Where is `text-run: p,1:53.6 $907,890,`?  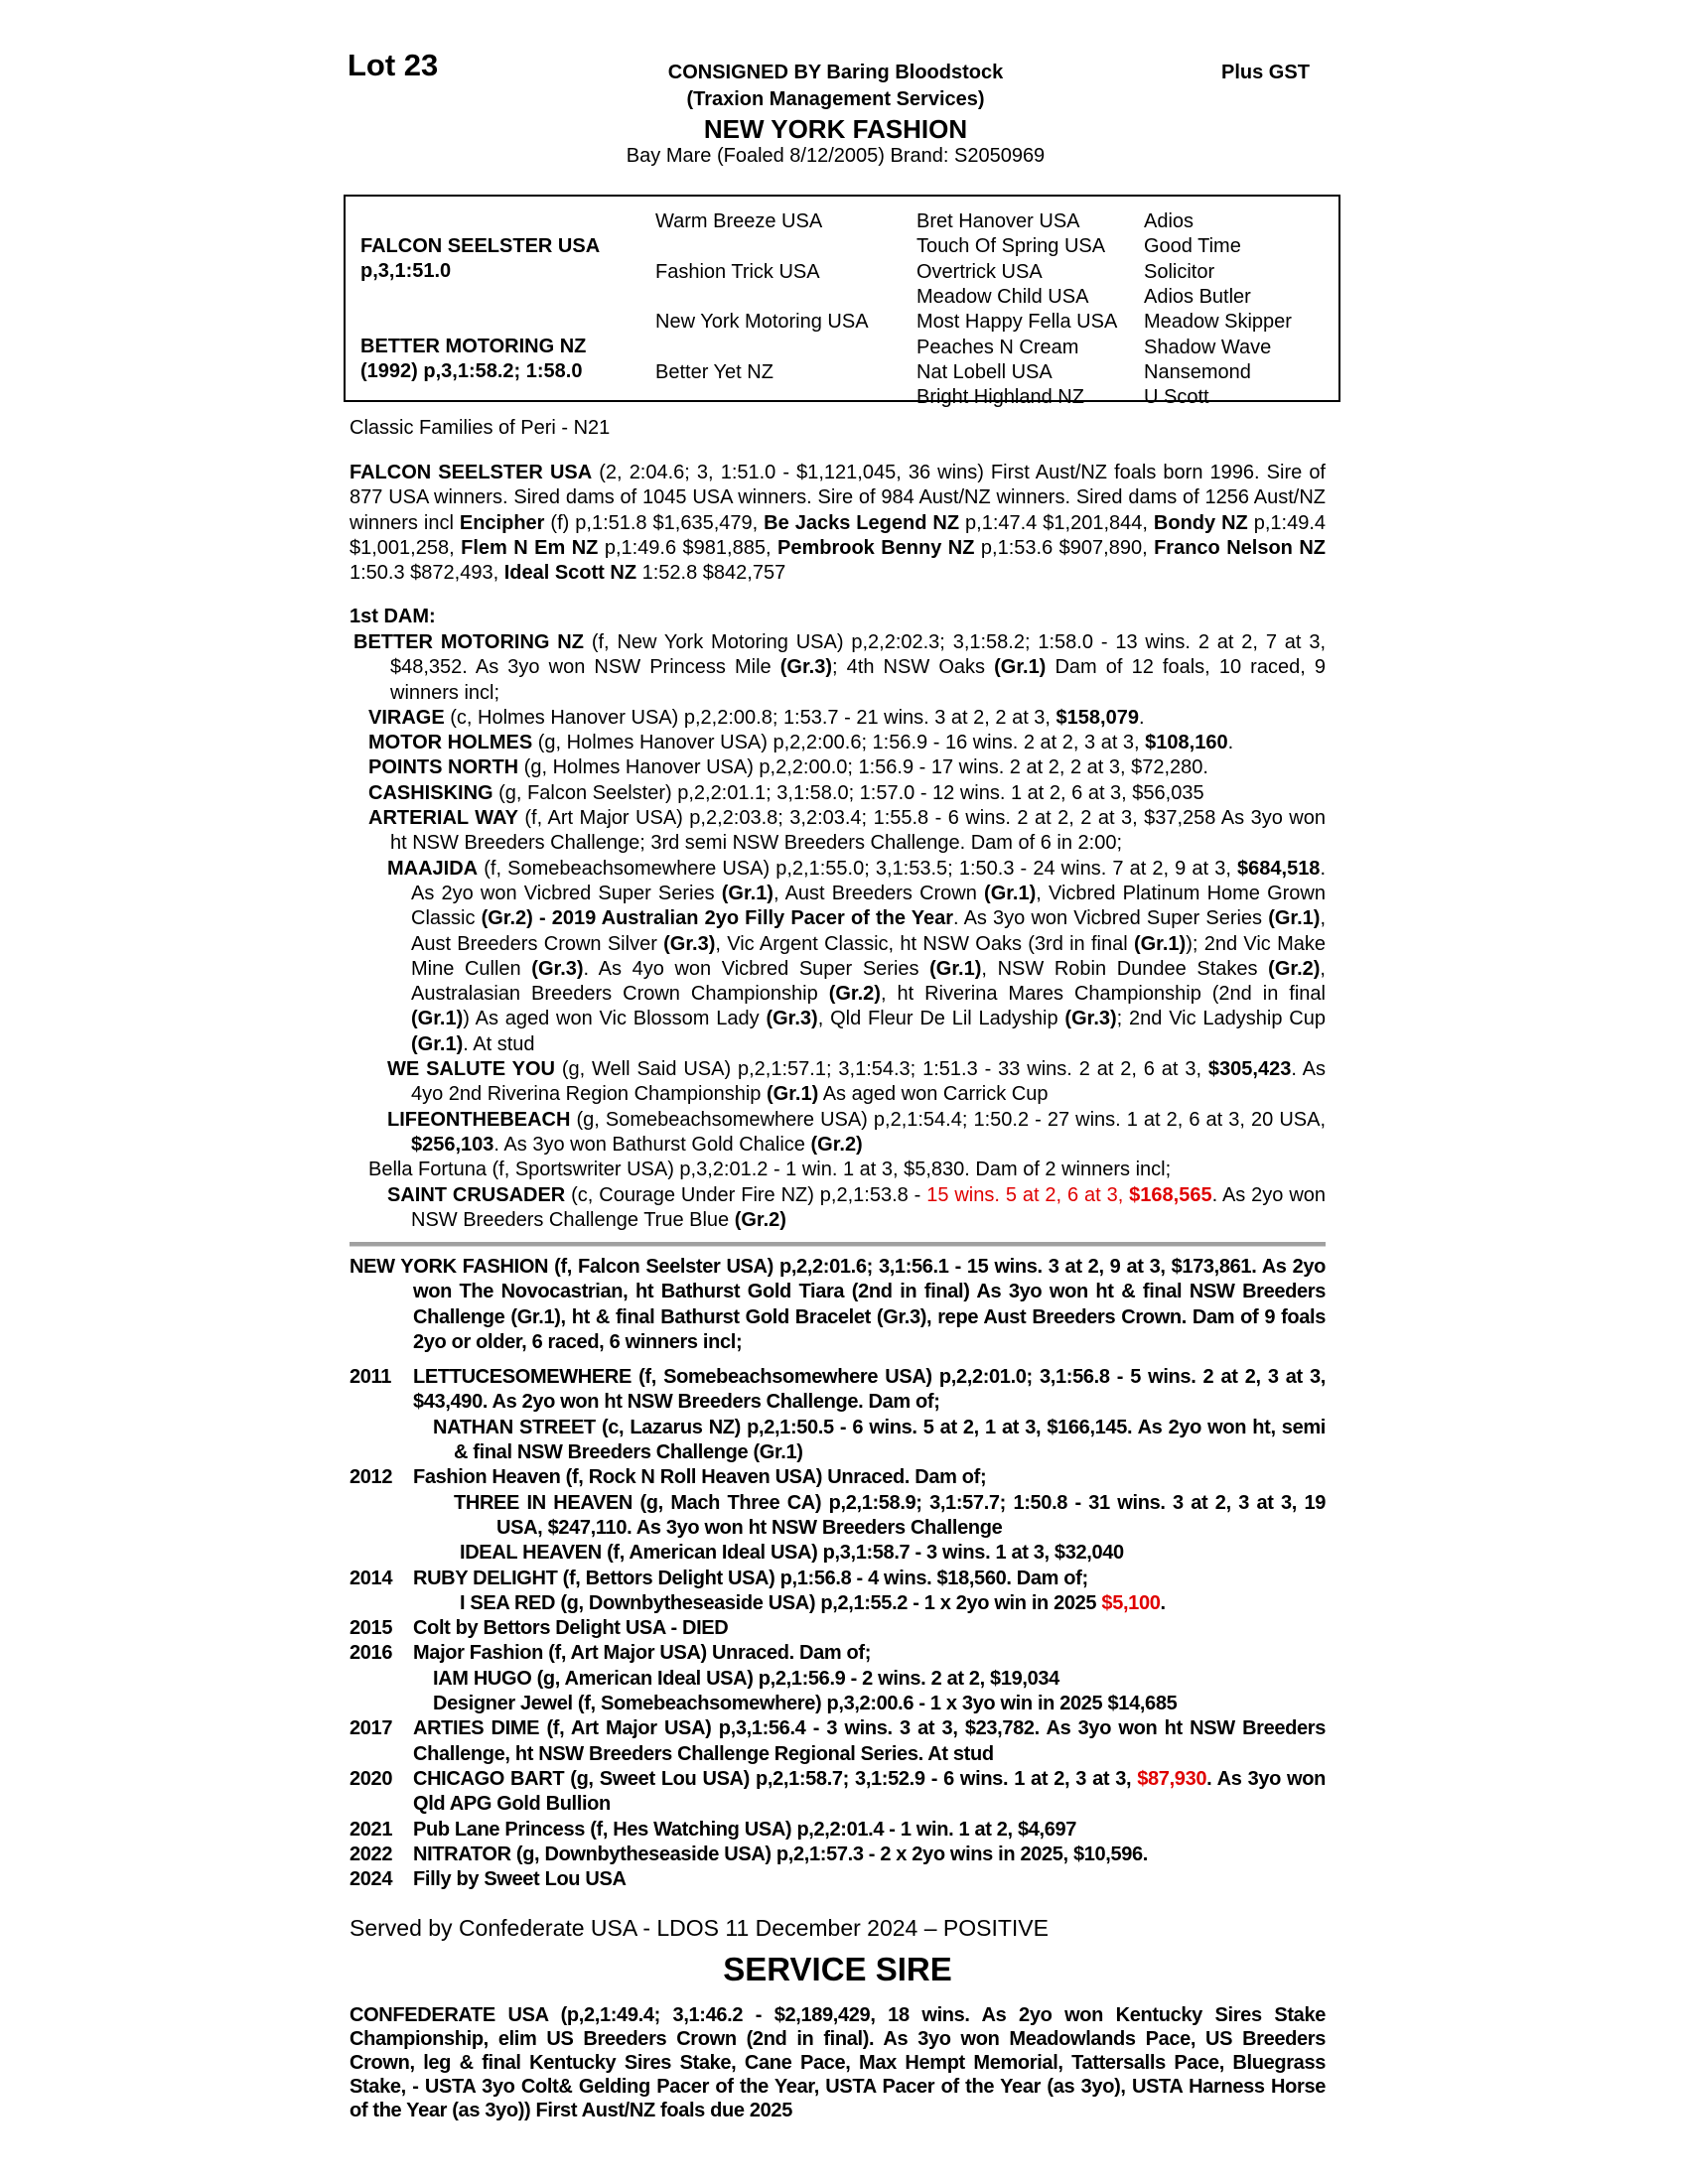 text-run: p,1:53.6 $907,890, is located at coordinates (1064, 547).